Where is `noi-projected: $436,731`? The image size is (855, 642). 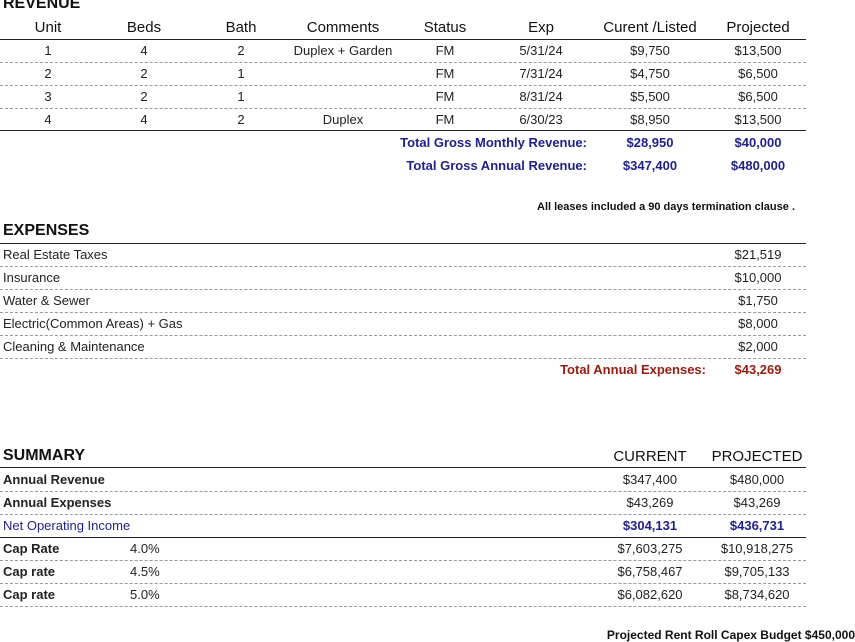 noi-projected: $436,731 is located at coordinates (757, 525).